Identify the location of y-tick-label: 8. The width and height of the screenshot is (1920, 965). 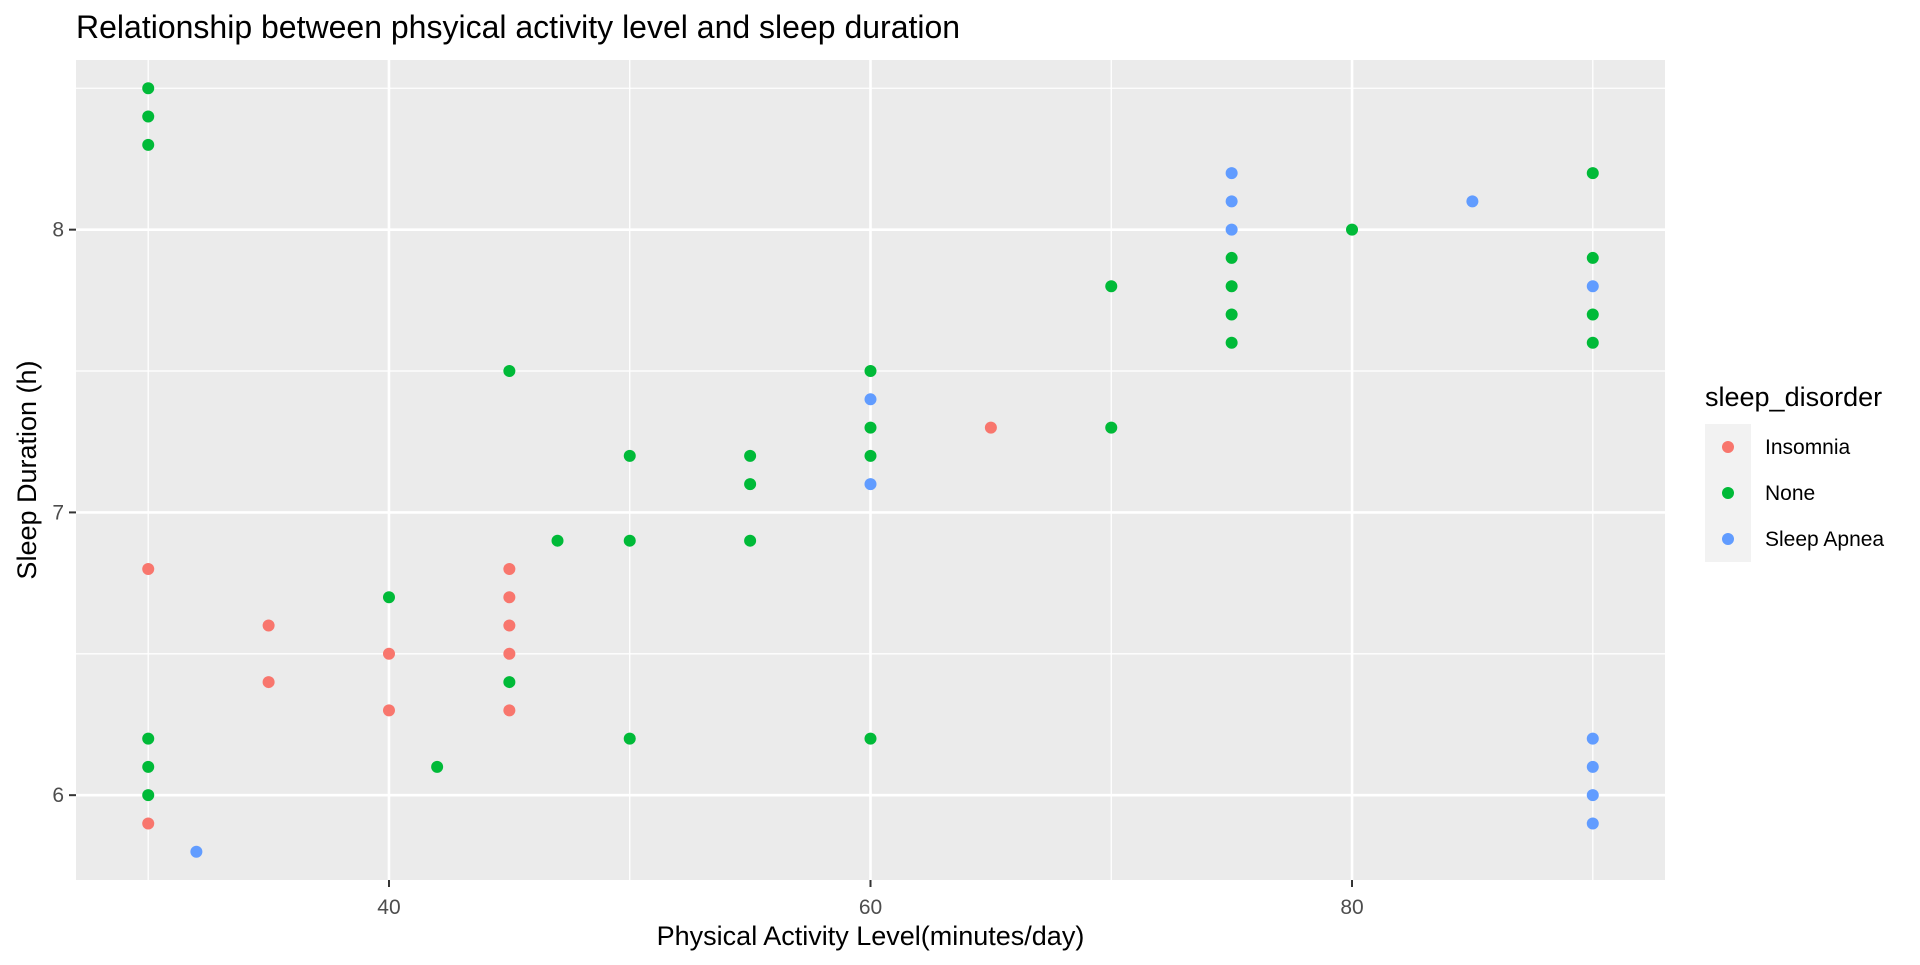
(58, 230).